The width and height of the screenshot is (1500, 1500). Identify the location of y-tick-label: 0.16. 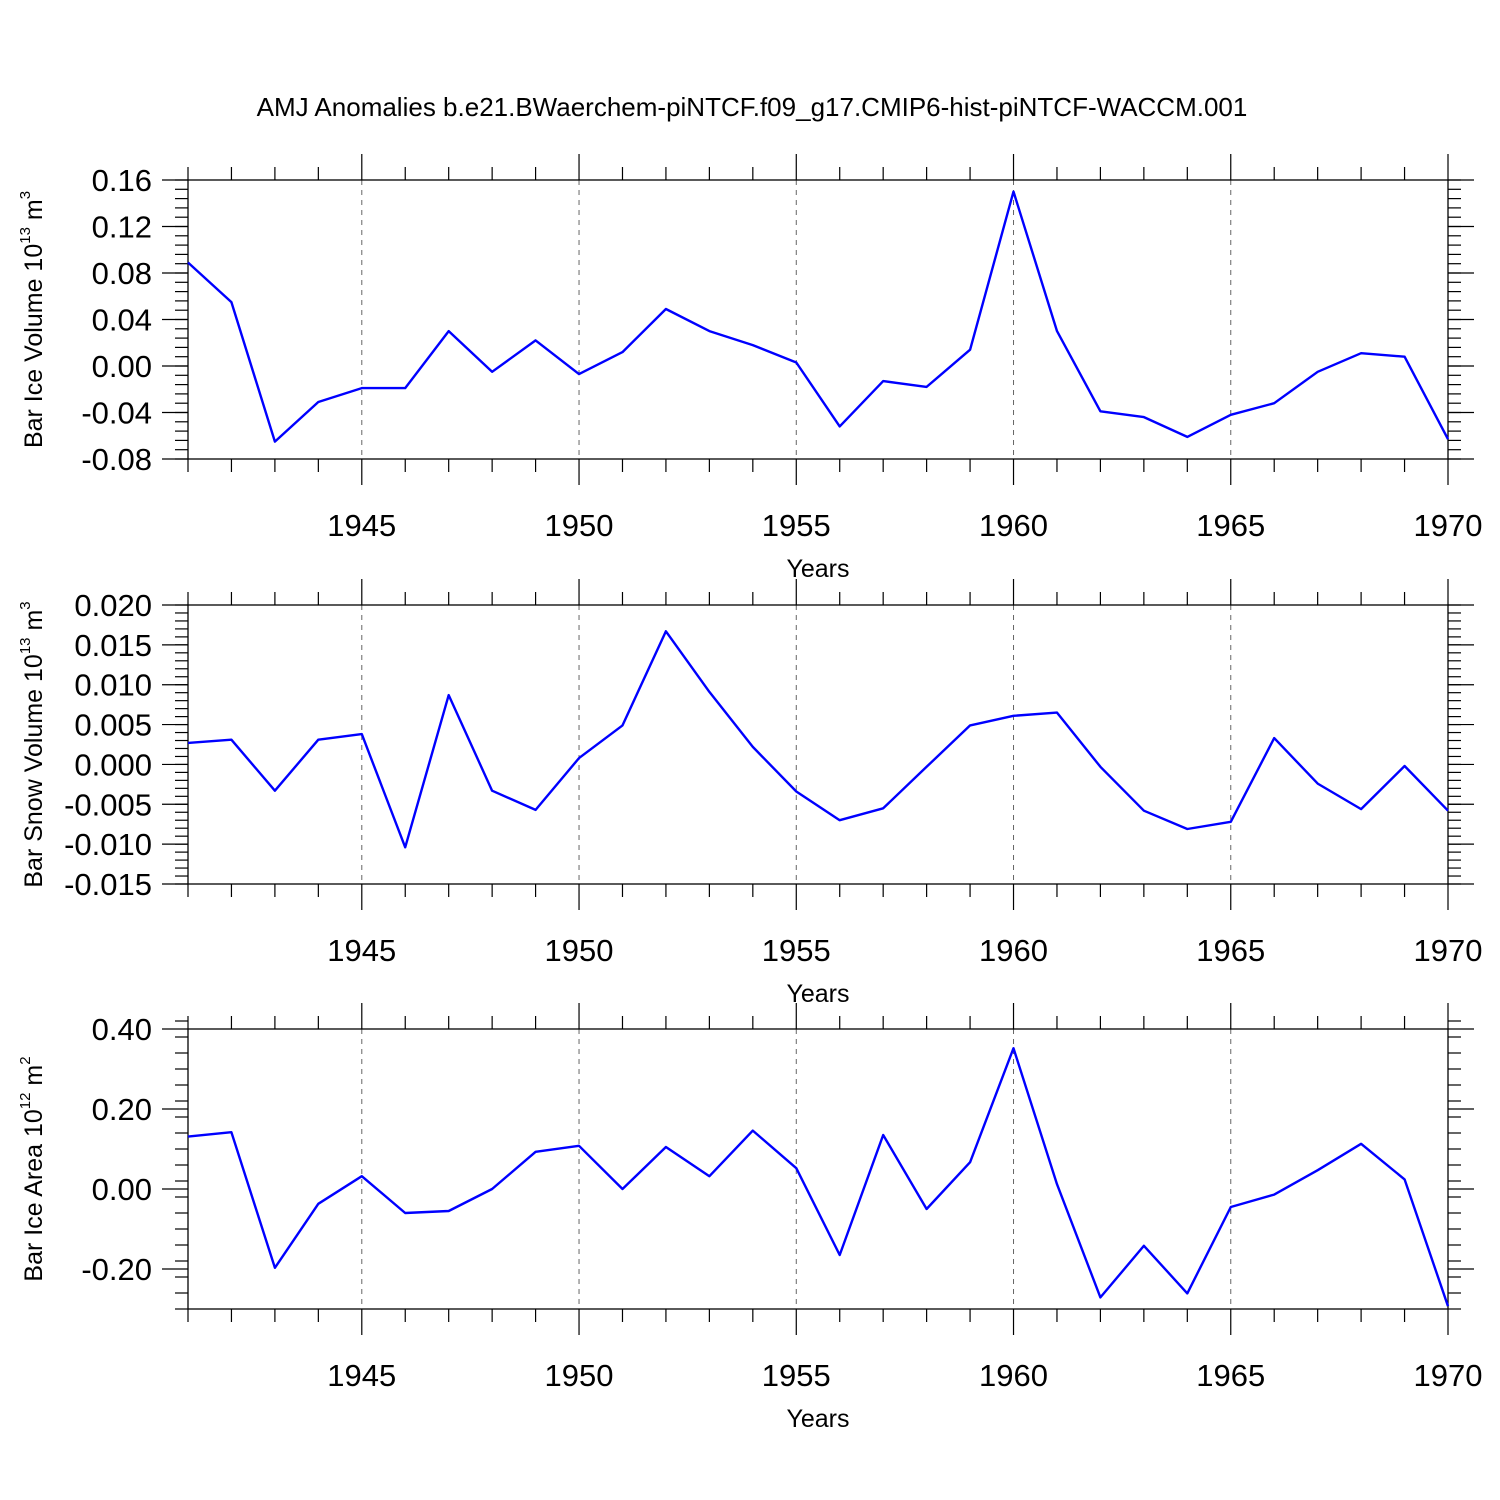
(122, 180).